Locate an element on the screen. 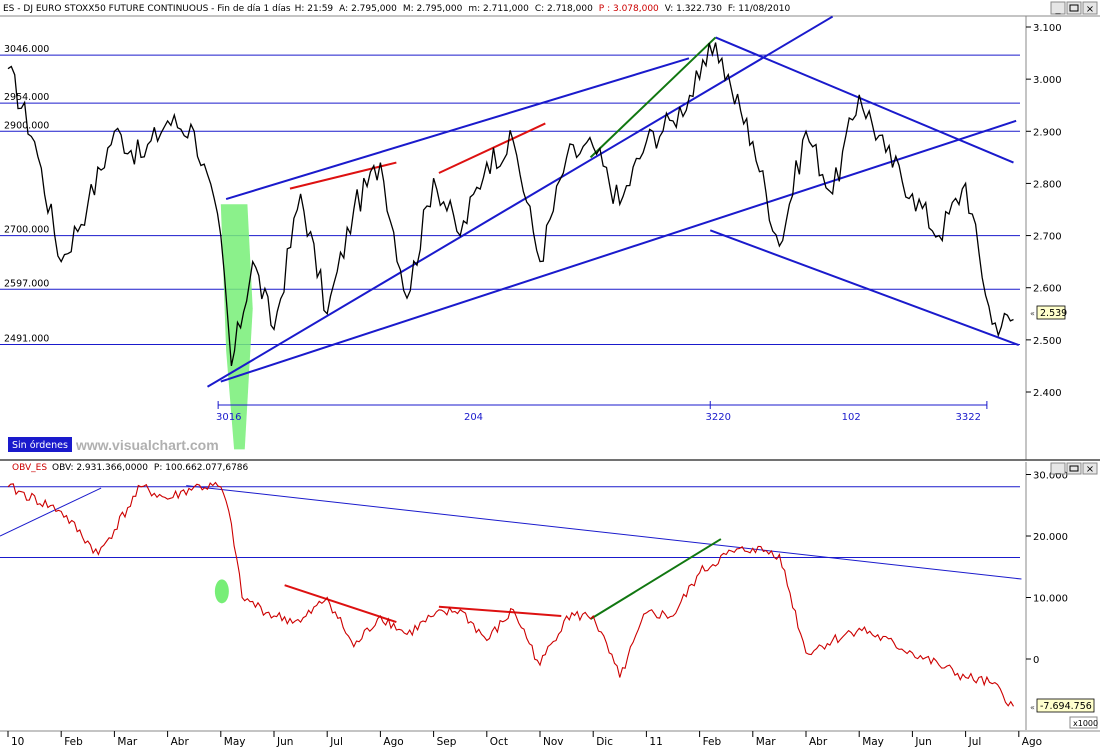 The image size is (1100, 747). price-level-label: 3046.000 is located at coordinates (26, 49).